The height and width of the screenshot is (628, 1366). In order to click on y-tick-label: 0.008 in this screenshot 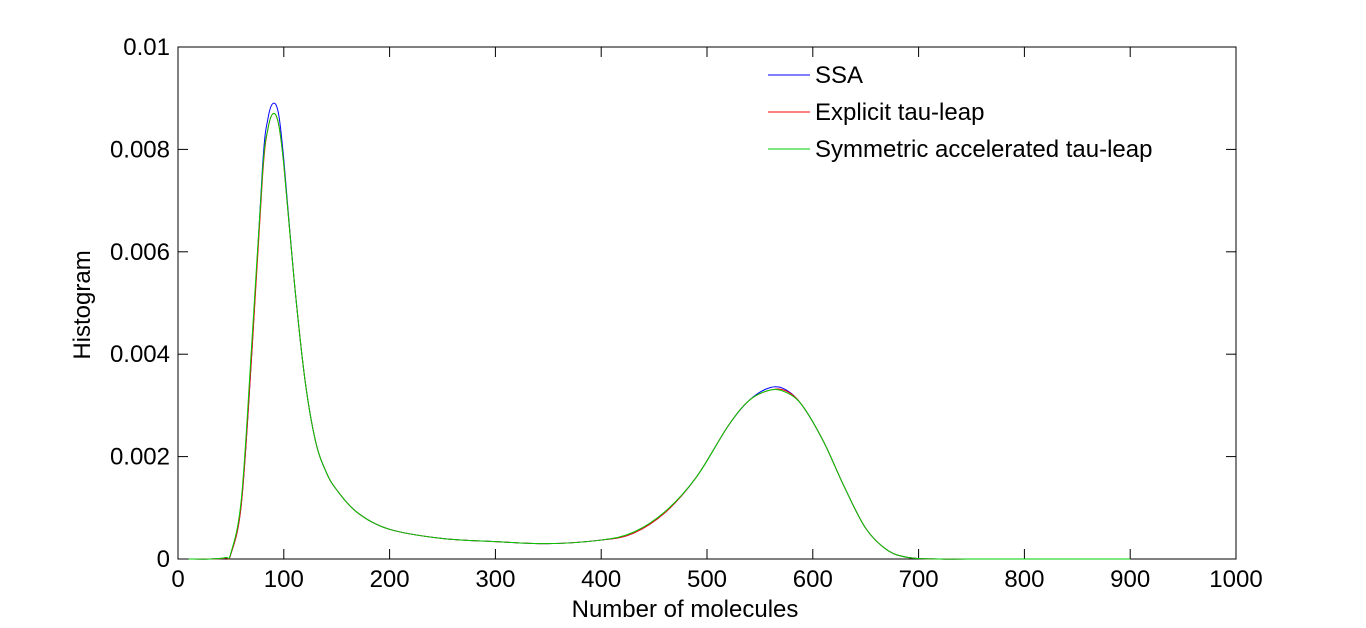, I will do `click(140, 149)`.